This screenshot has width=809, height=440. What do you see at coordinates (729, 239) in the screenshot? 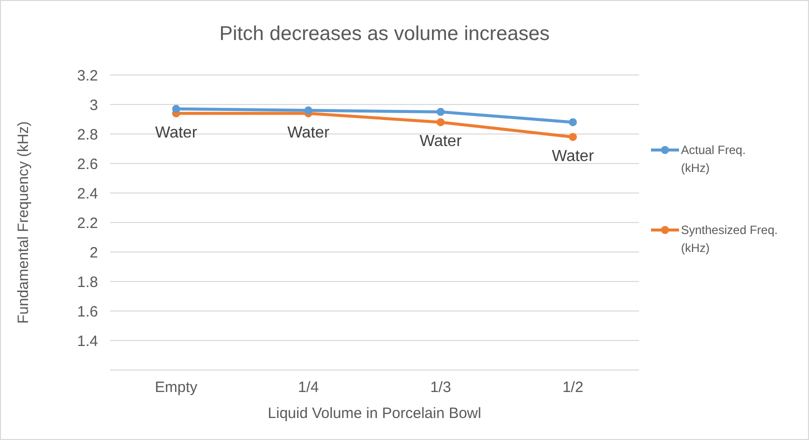
I see `legend-label: Synthesized Freq. (kHz)` at bounding box center [729, 239].